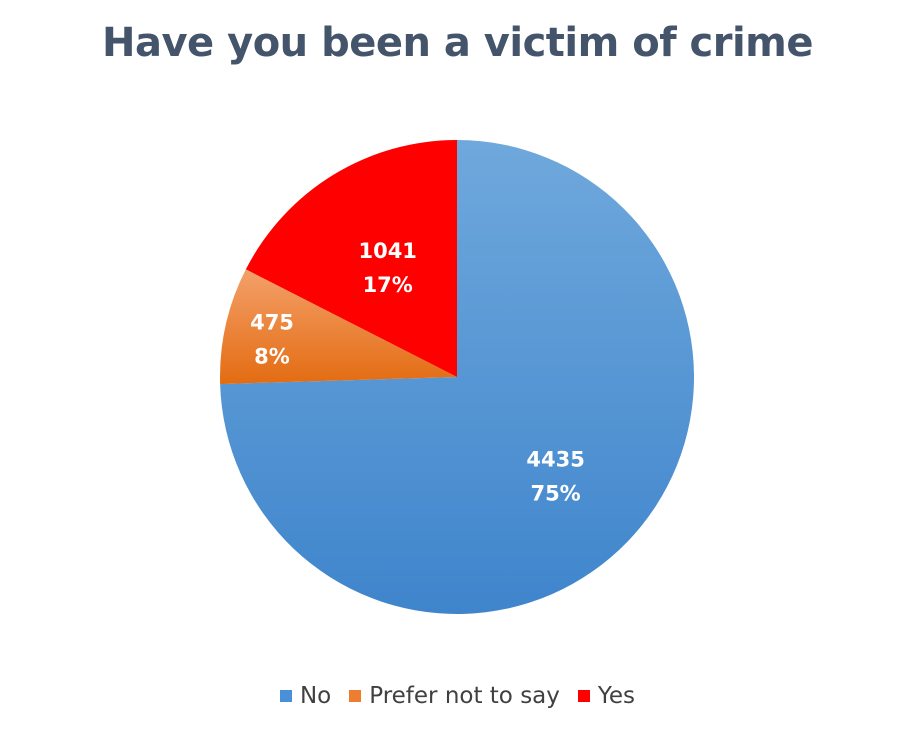 This screenshot has height=734, width=915. Describe the element at coordinates (272, 323) in the screenshot. I see `slice-value-label: 475` at that location.